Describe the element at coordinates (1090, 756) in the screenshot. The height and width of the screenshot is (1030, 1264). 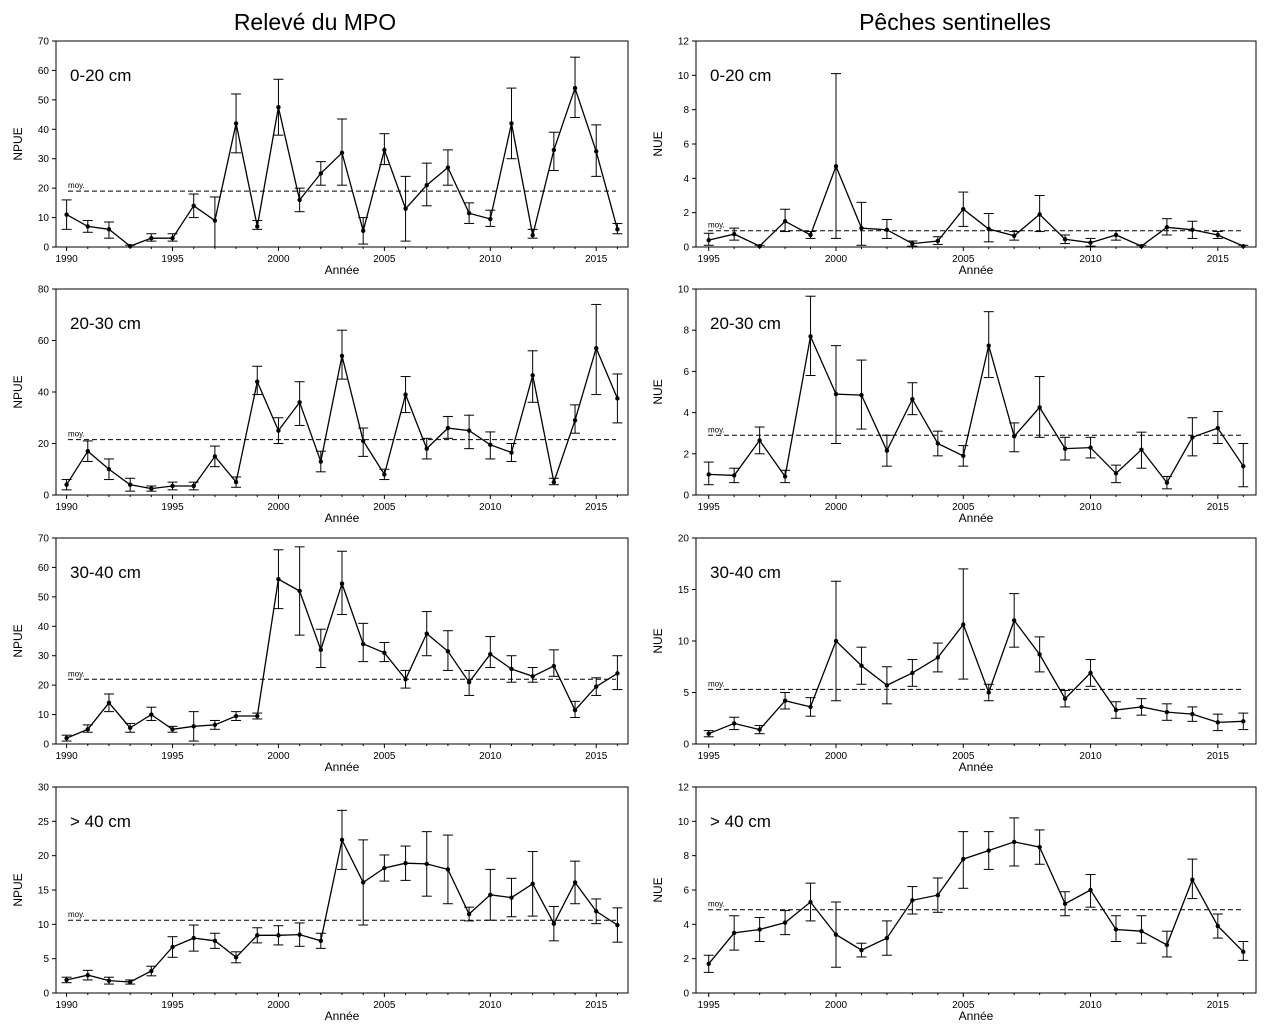
I see `x-tick-label: 2010` at that location.